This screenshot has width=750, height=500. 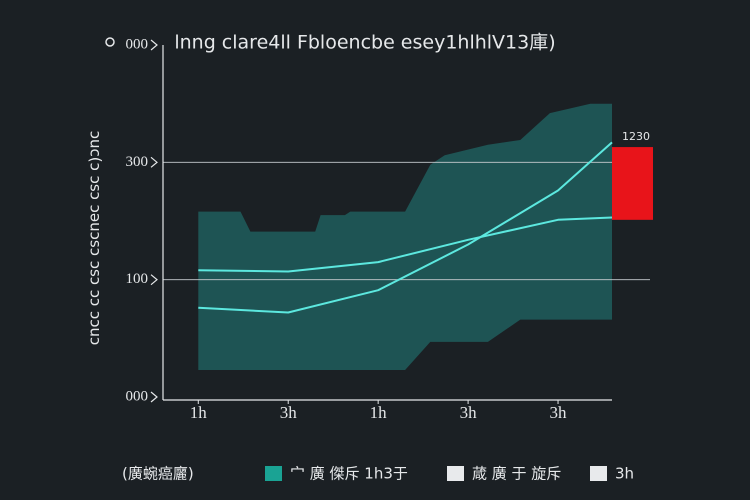 What do you see at coordinates (137, 162) in the screenshot?
I see `y-tick-label: 300` at bounding box center [137, 162].